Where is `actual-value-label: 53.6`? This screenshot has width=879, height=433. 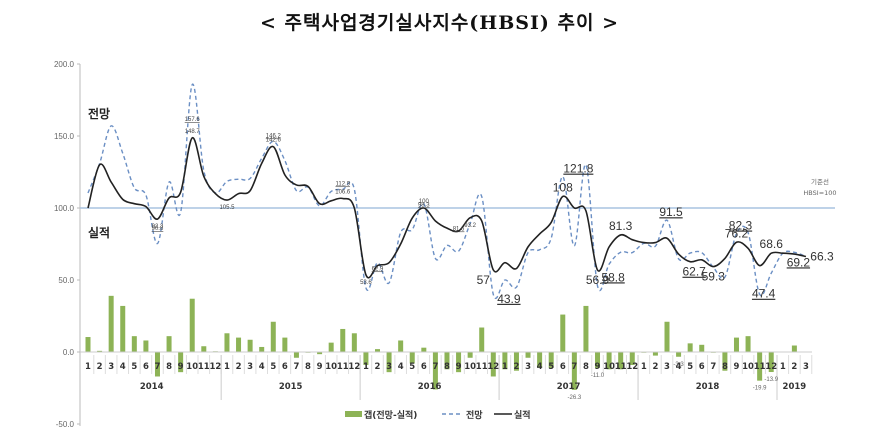 actual-value-label: 53.6 is located at coordinates (366, 283).